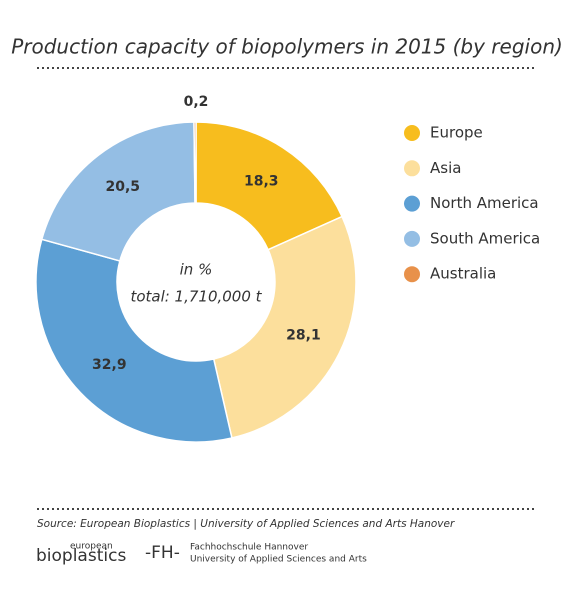 This screenshot has height=600, width=573. Describe the element at coordinates (91, 547) in the screenshot. I see `logo-text: european` at that location.